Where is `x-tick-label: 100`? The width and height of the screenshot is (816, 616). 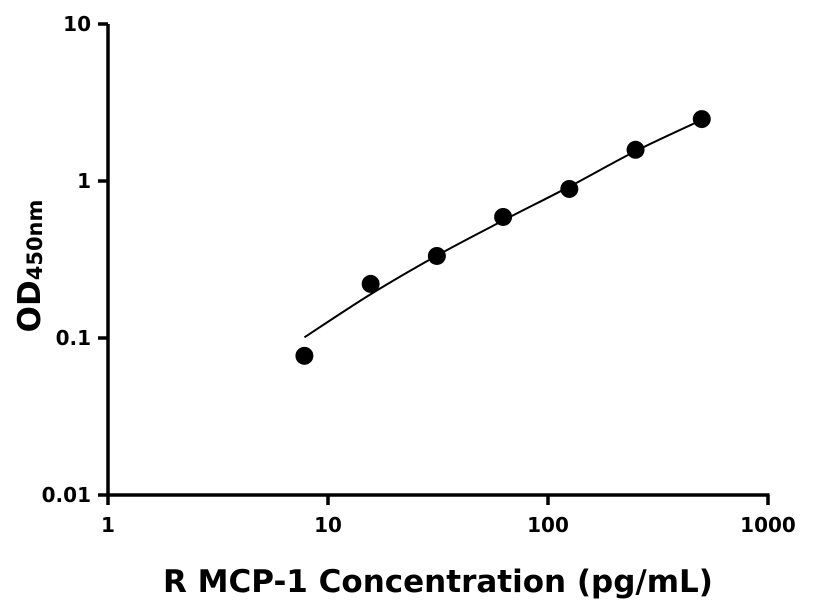
x-tick-label: 100 is located at coordinates (548, 525).